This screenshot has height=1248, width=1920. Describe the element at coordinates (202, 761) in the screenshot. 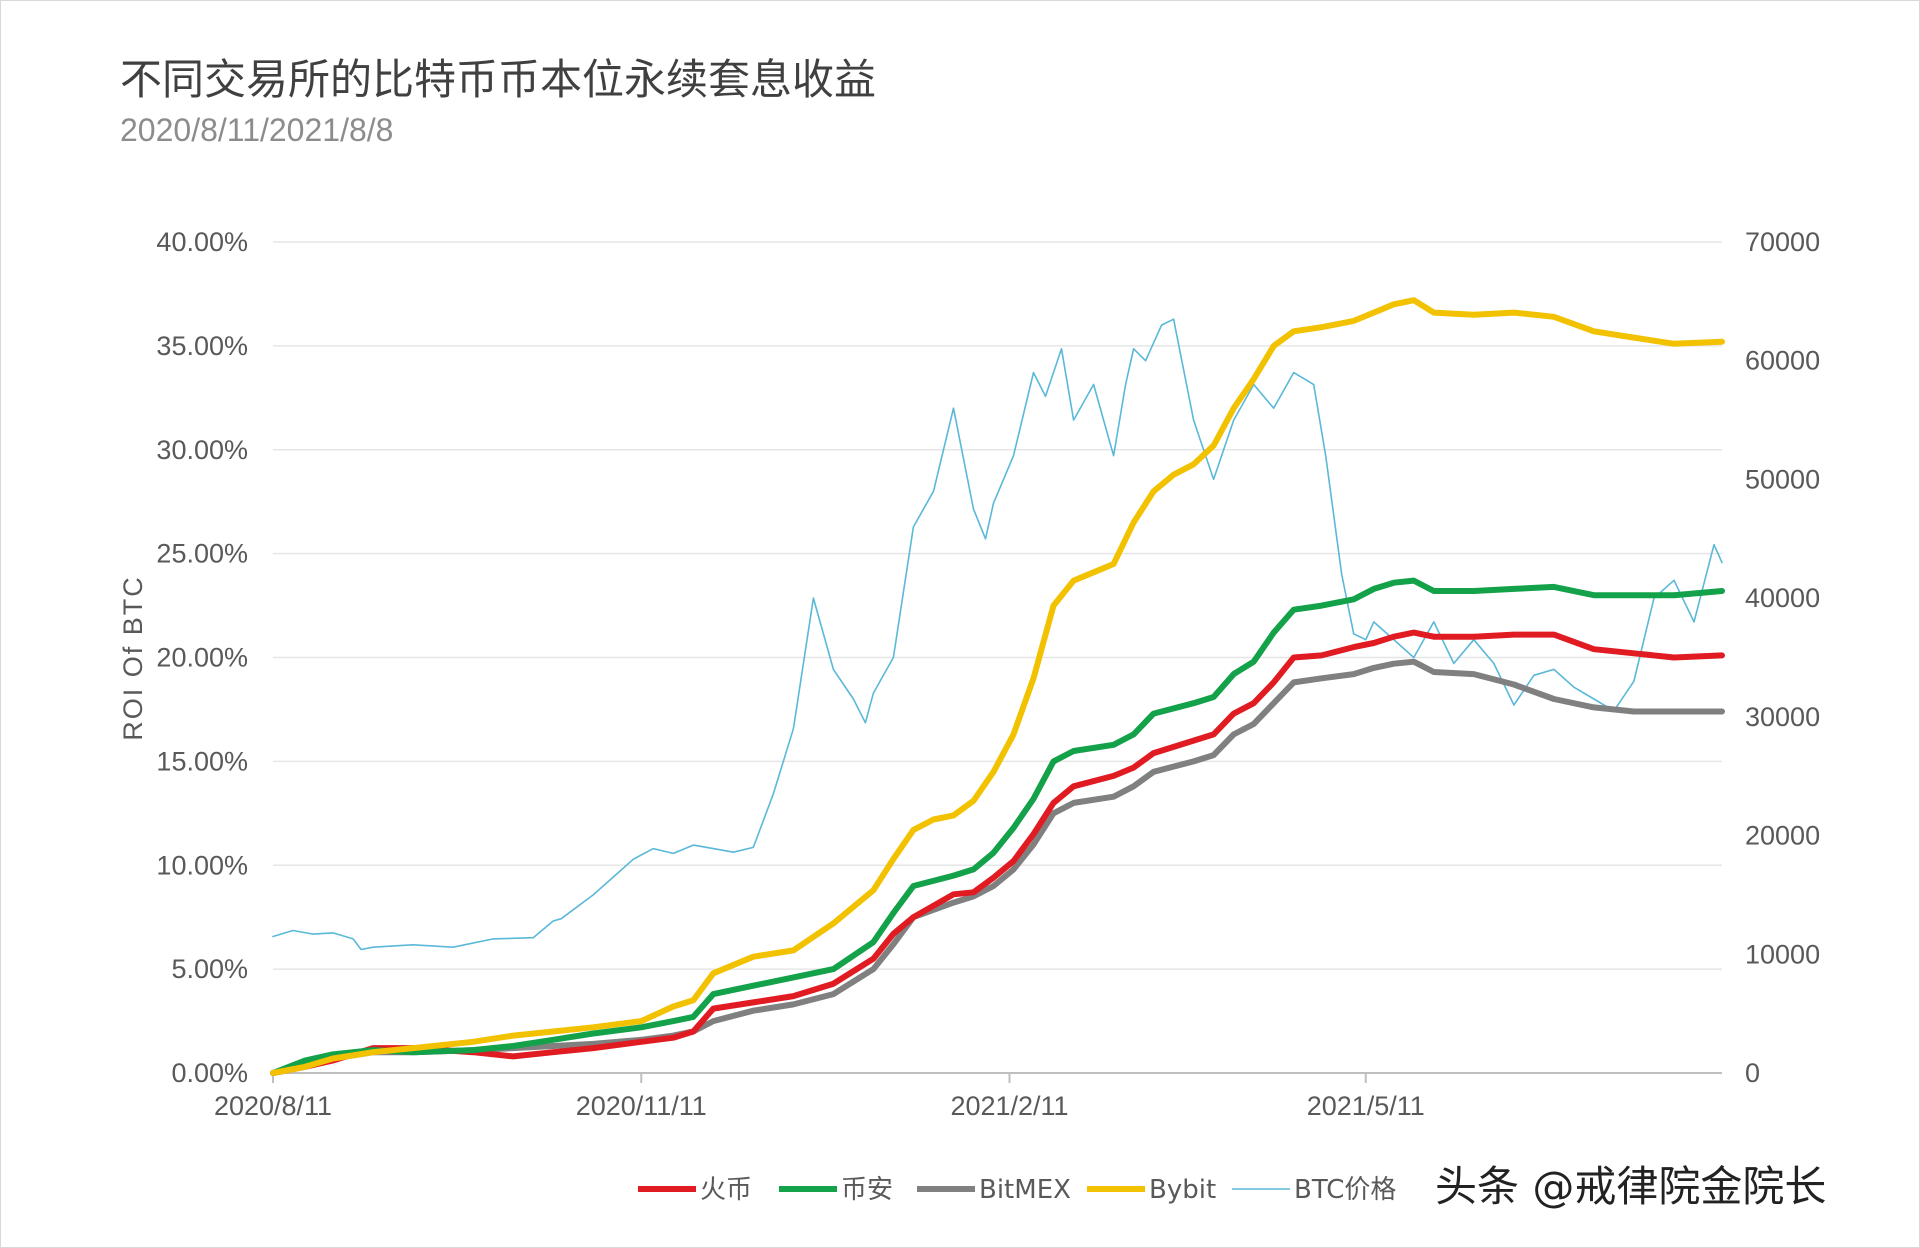

I see `y-tick-label: 15.00%` at that location.